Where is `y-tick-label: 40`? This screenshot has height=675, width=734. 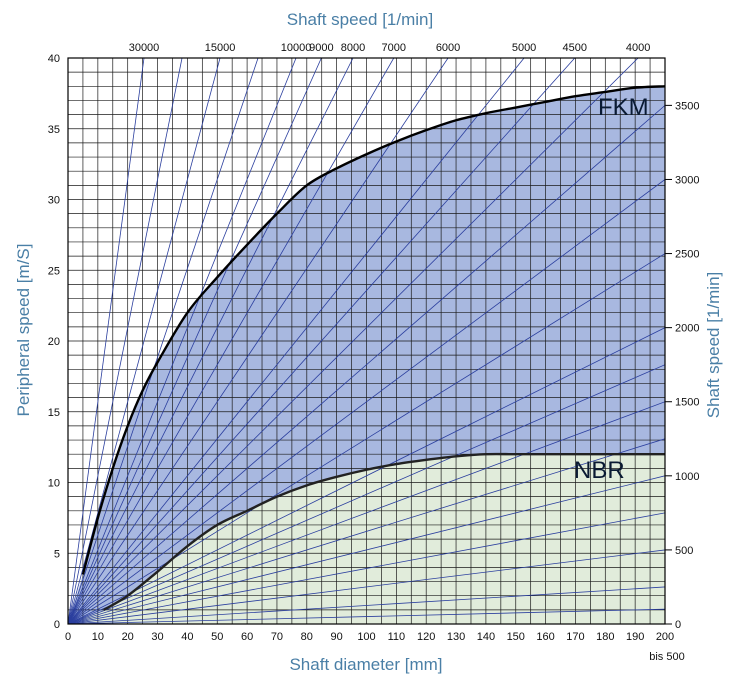
y-tick-label: 40 is located at coordinates (54, 59).